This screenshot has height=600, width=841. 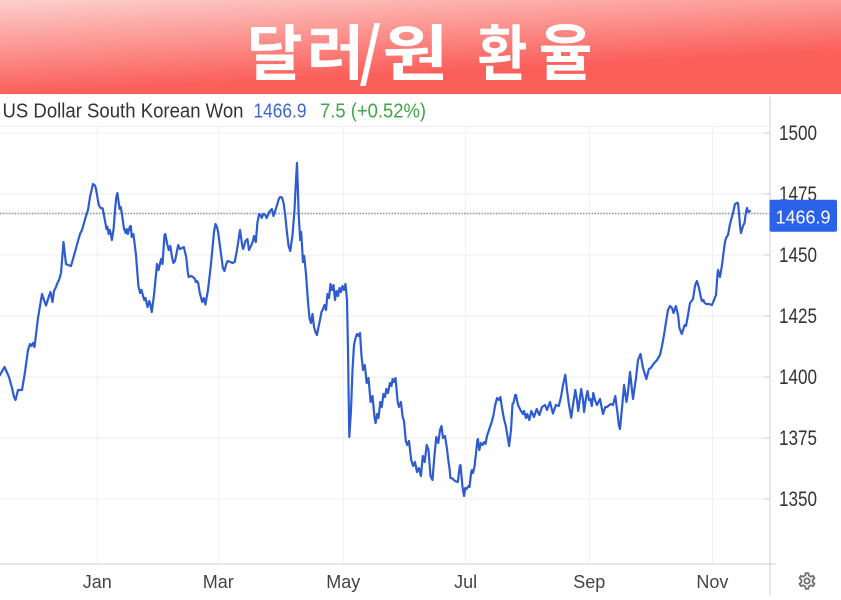 I want to click on svg-text: 7.5 (+0.52%), so click(x=373, y=111).